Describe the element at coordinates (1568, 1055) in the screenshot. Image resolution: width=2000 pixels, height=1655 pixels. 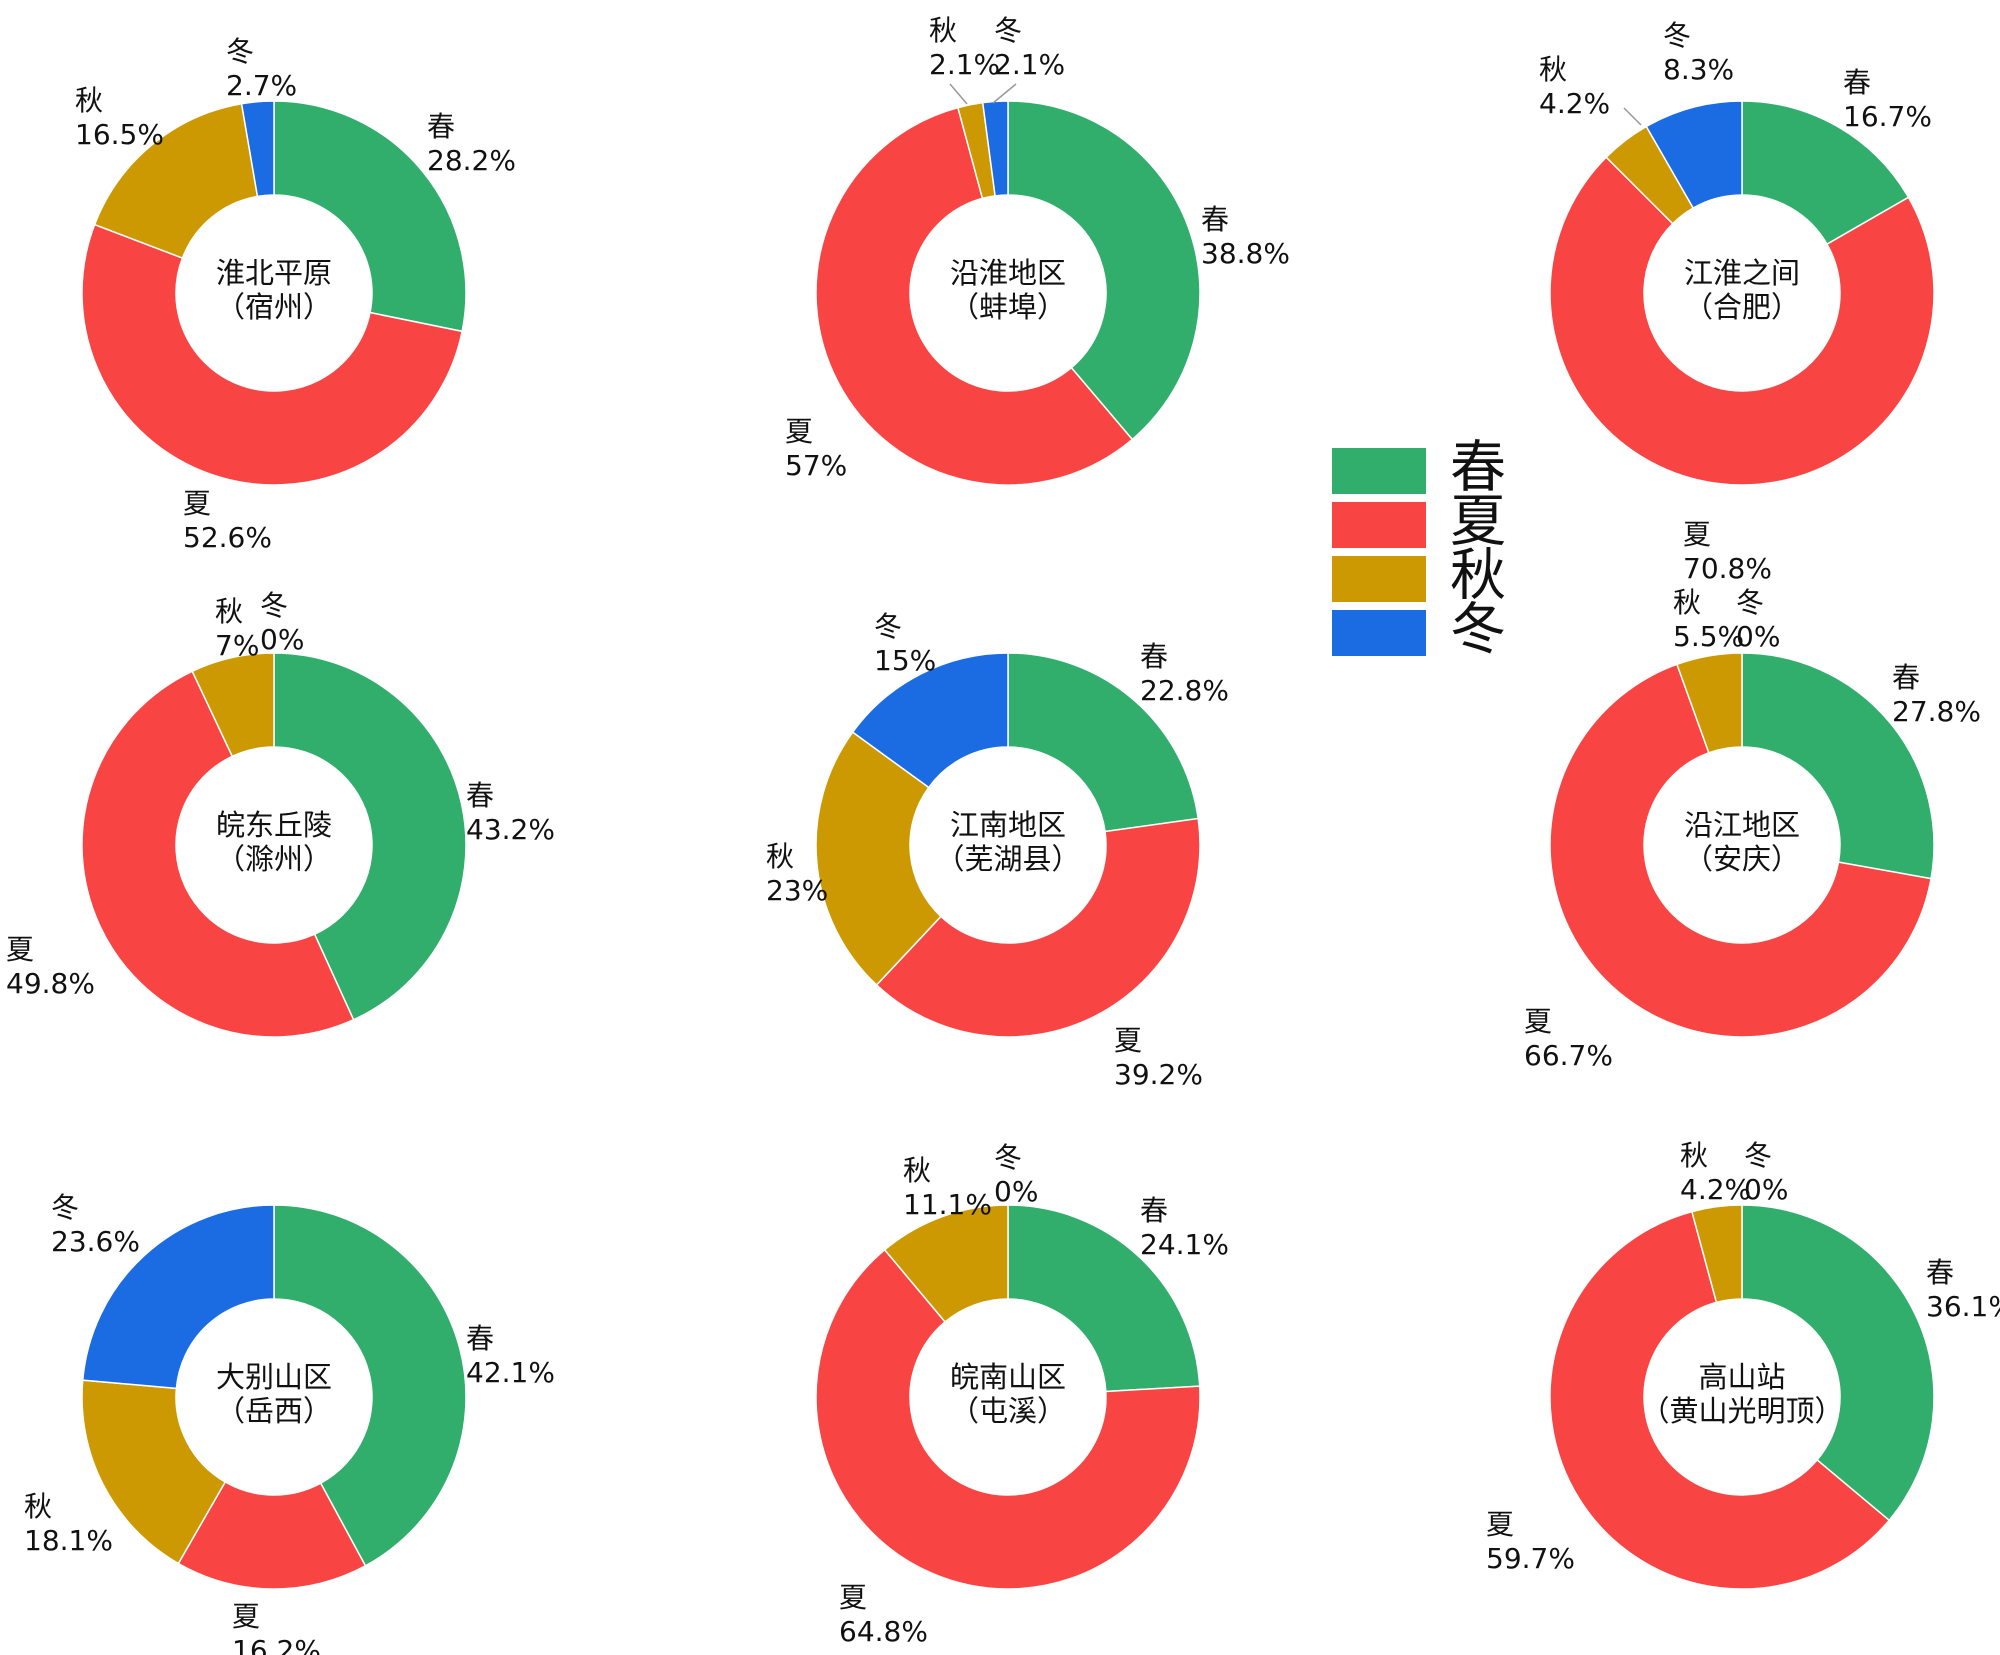
I see `slice-label-value-summer: 66.7%` at that location.